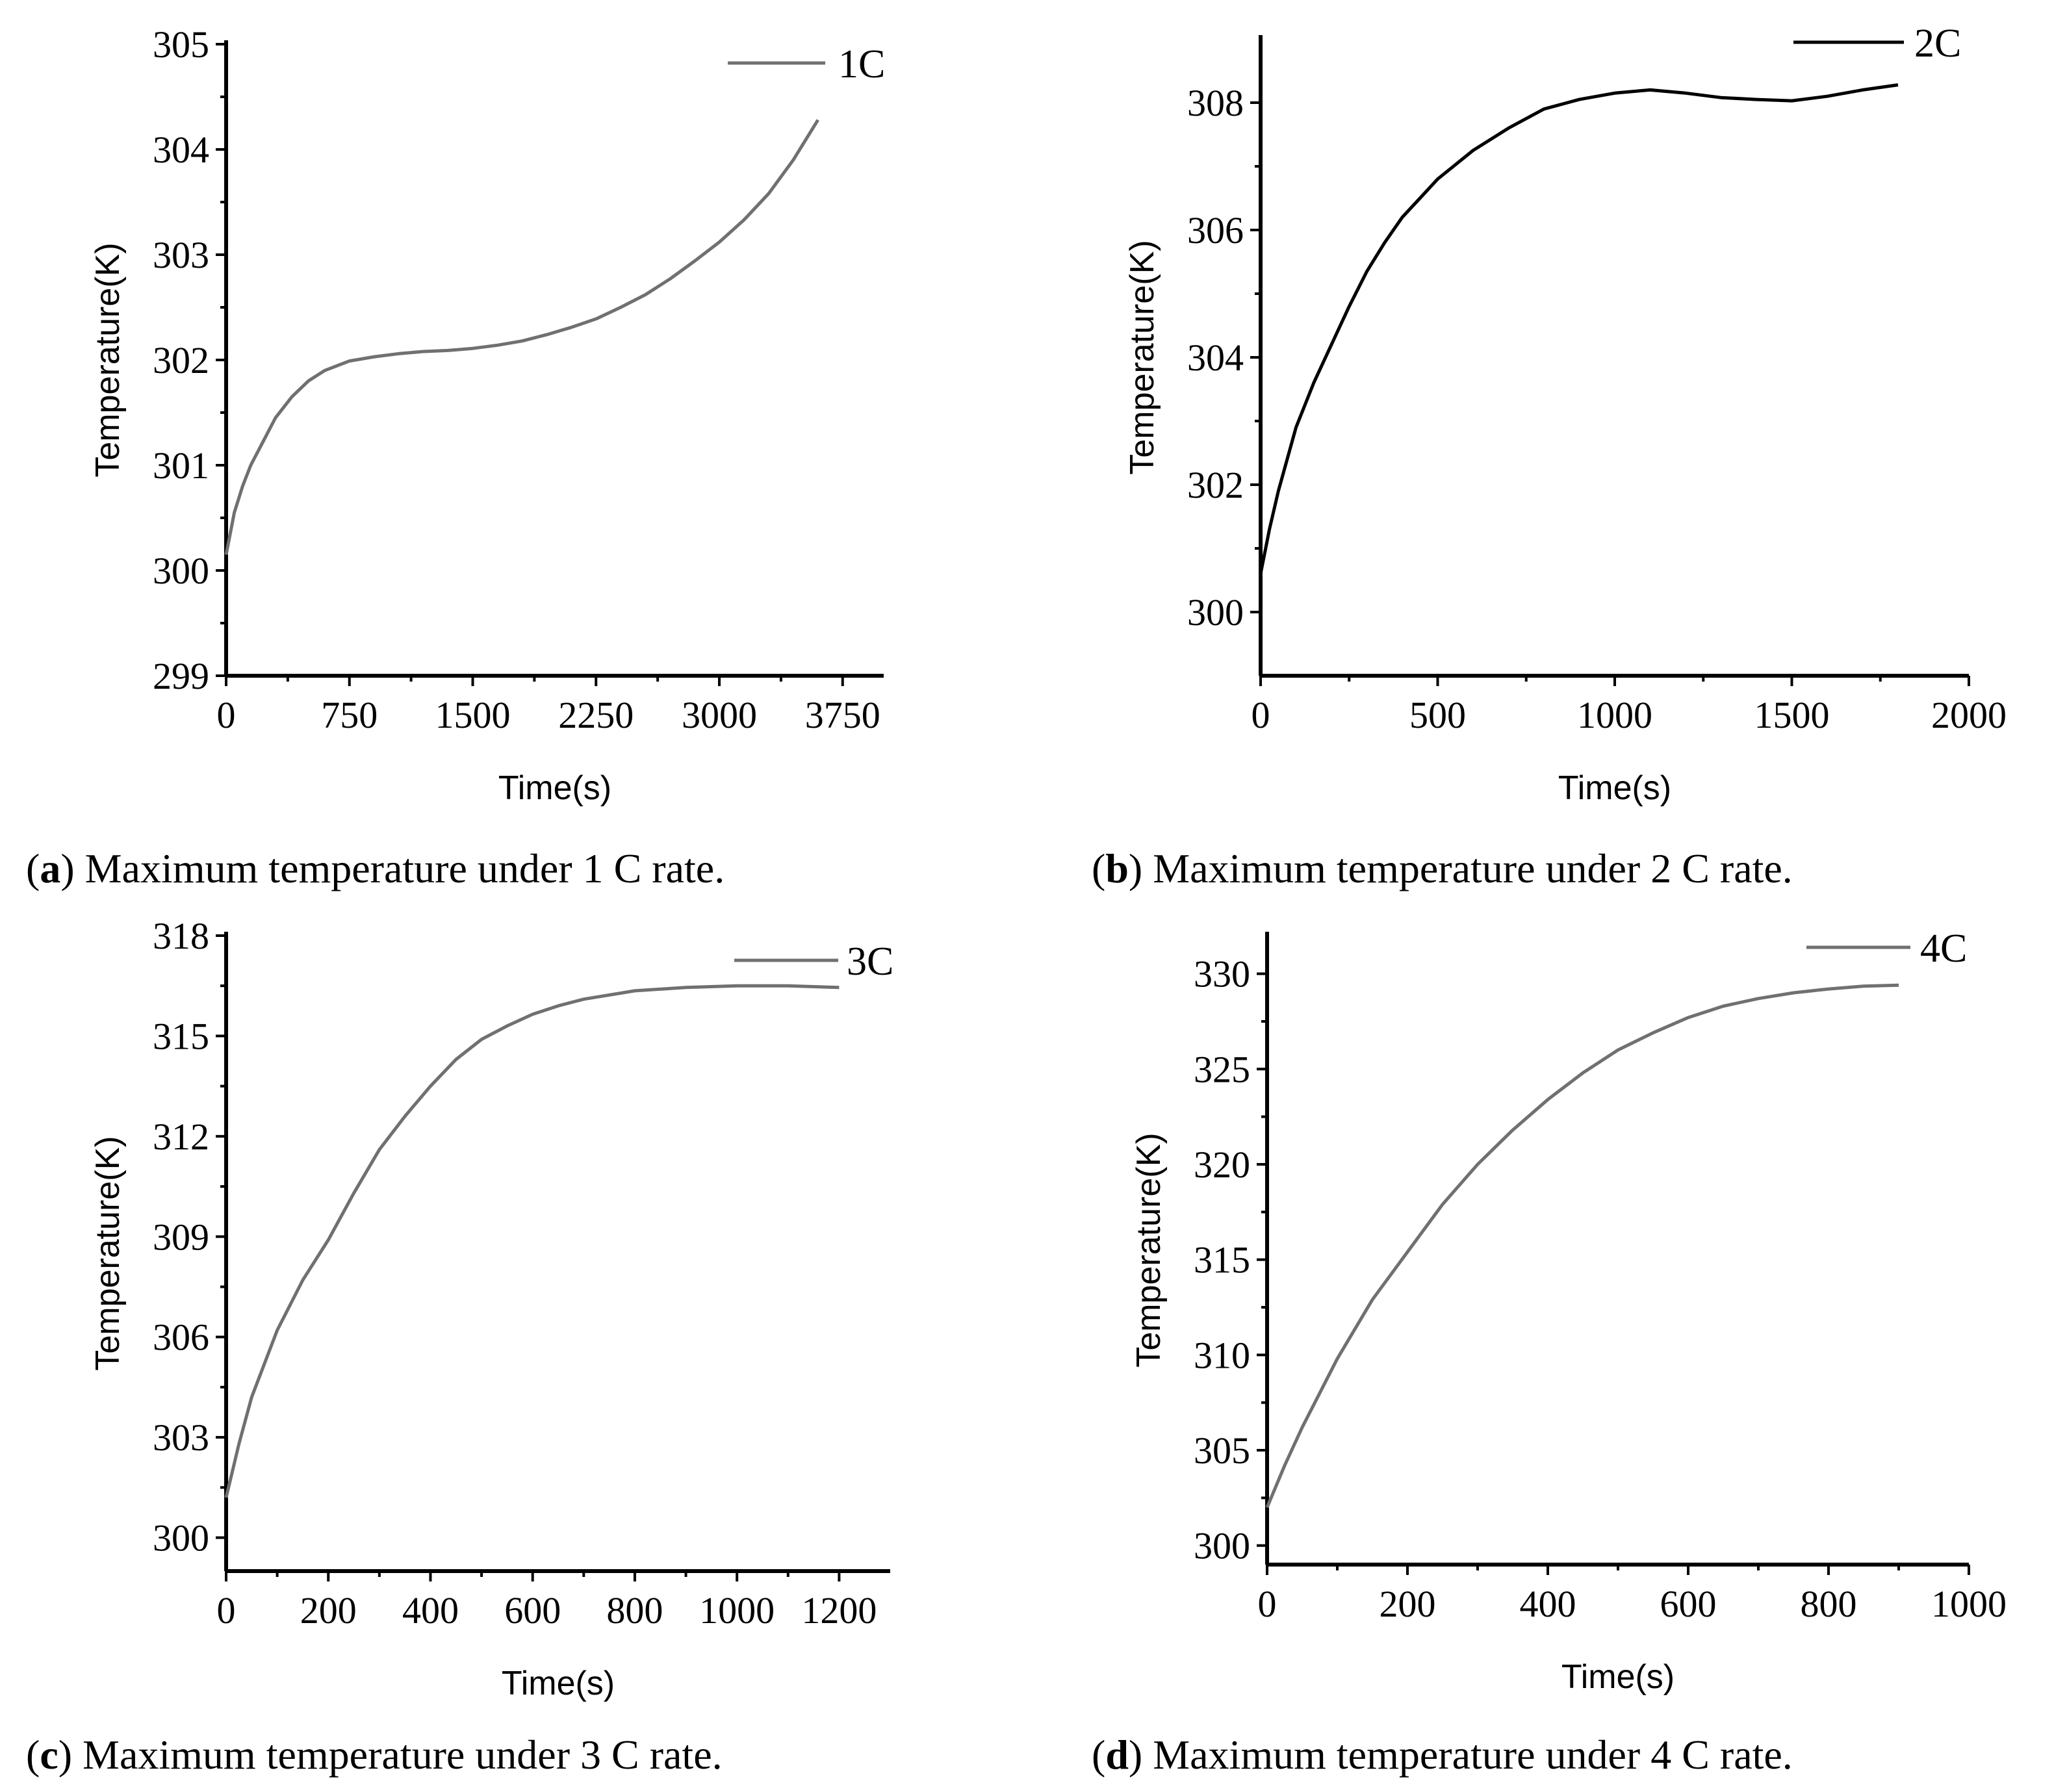 This screenshot has width=2054, height=1792. I want to click on legend-label: 4C, so click(1944, 949).